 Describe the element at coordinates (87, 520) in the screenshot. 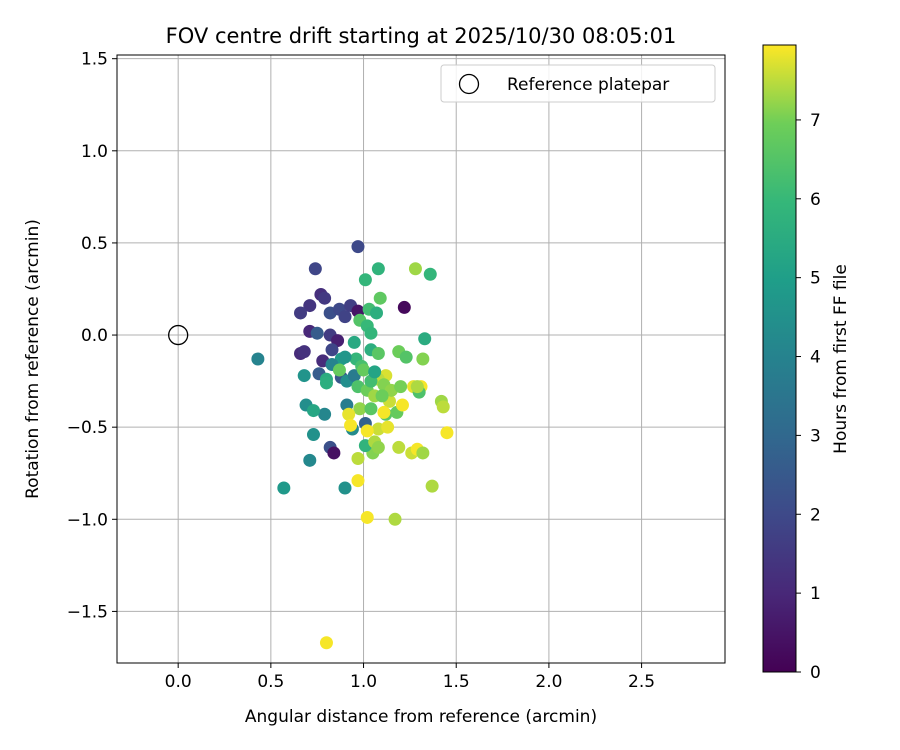

I see `y-tick-label: −1.0` at that location.